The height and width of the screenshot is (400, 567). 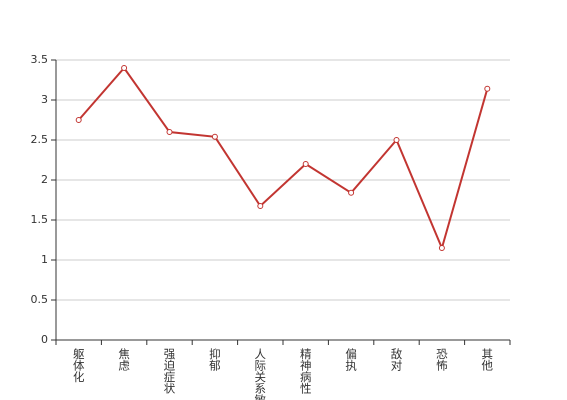 I want to click on x-tick-label: 其他, so click(x=487, y=359).